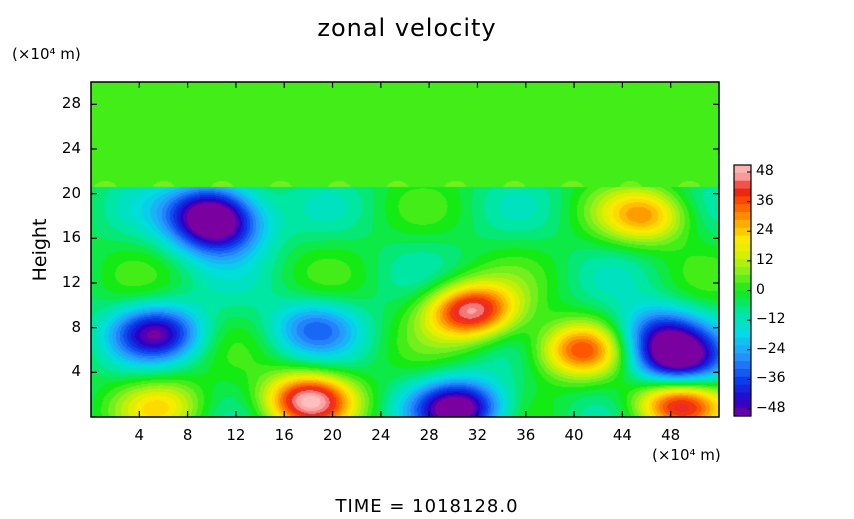 Image resolution: width=854 pixels, height=519 pixels. I want to click on colorbar-tick-label: −24, so click(771, 348).